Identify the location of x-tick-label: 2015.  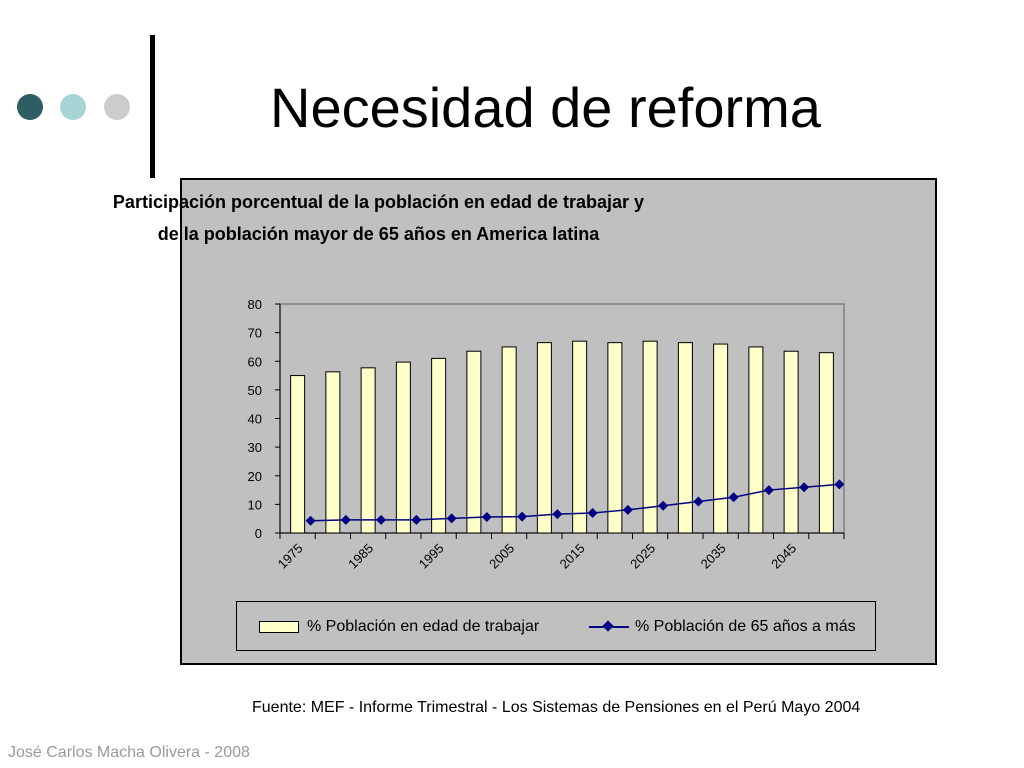
(572, 556).